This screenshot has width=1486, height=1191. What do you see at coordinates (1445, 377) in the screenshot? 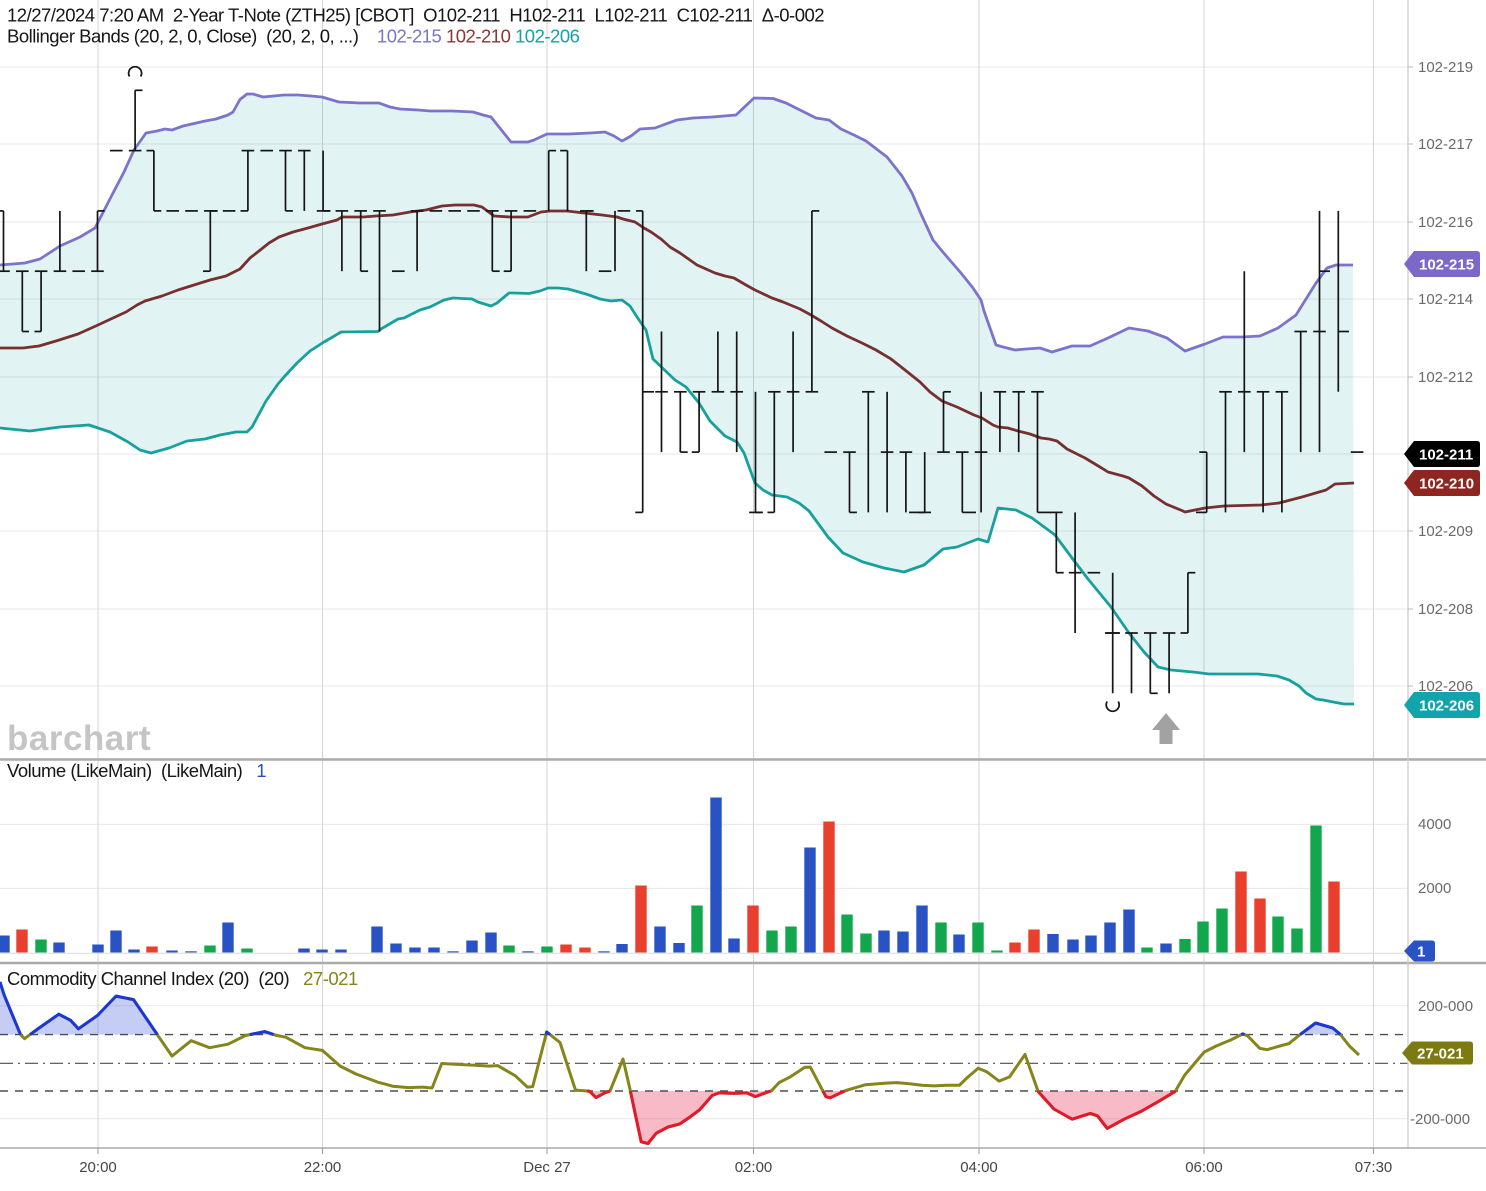
I see `svg-text: 102-212` at bounding box center [1445, 377].